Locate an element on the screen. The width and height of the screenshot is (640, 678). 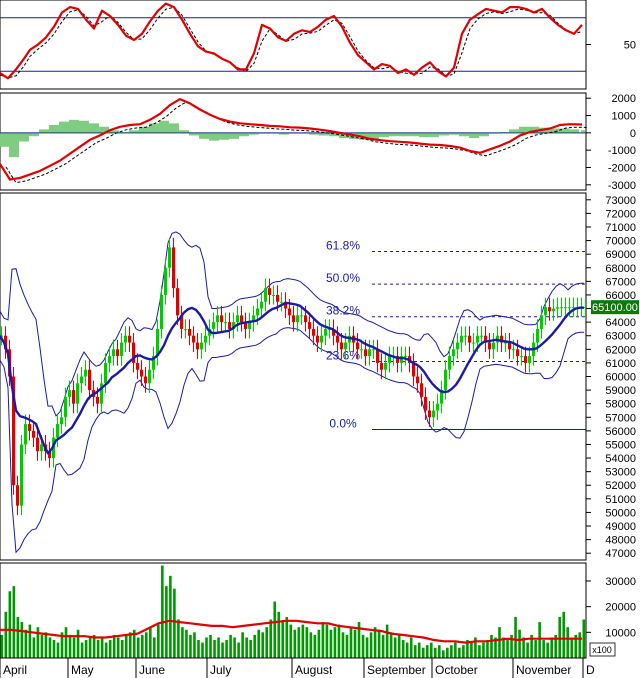
fibonacci-level-label: 38.2% is located at coordinates (343, 311).